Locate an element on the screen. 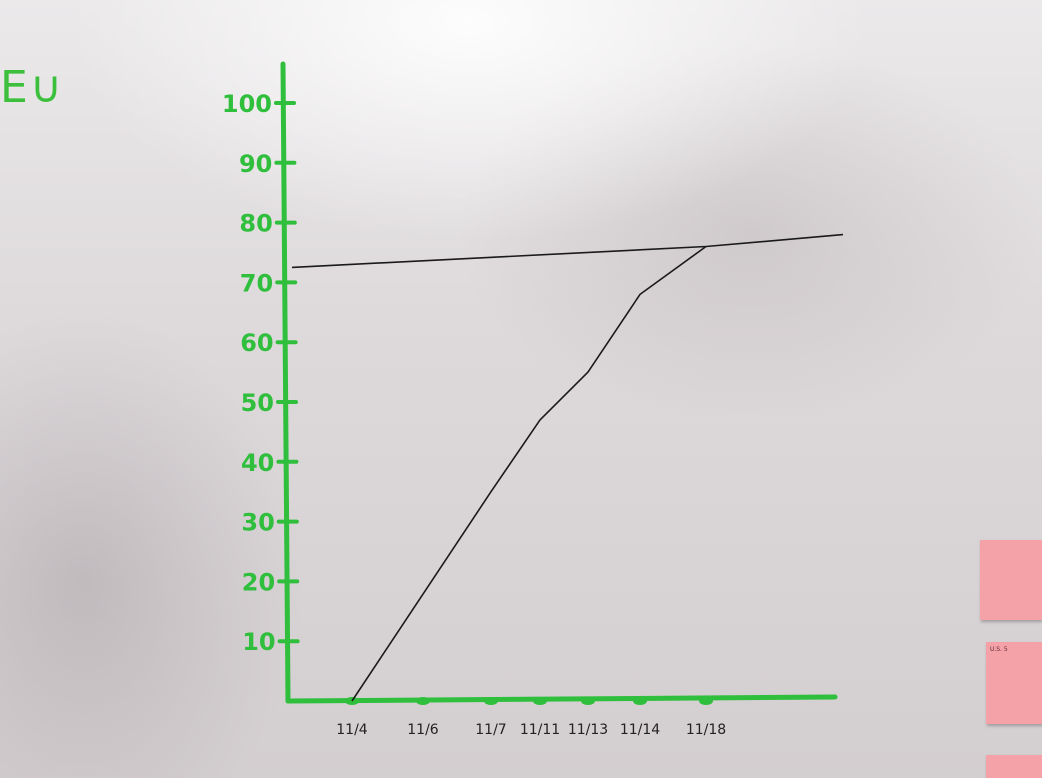 This screenshot has height=778, width=1042. y-tick-label: 40 is located at coordinates (257, 463).